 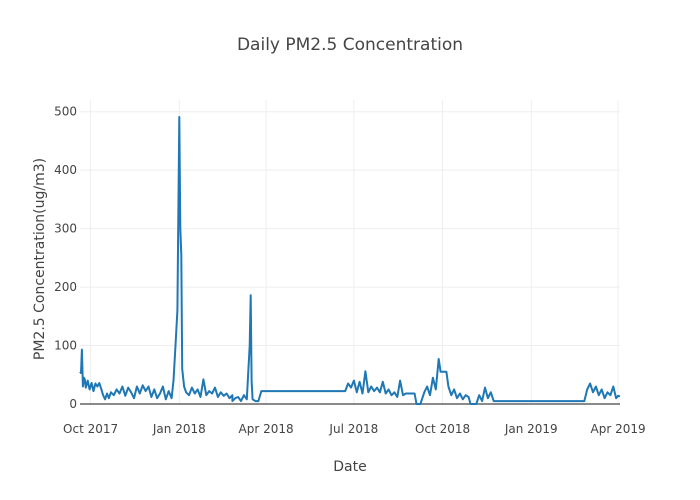 I want to click on x-tick-label: Oct 2018, so click(x=442, y=429).